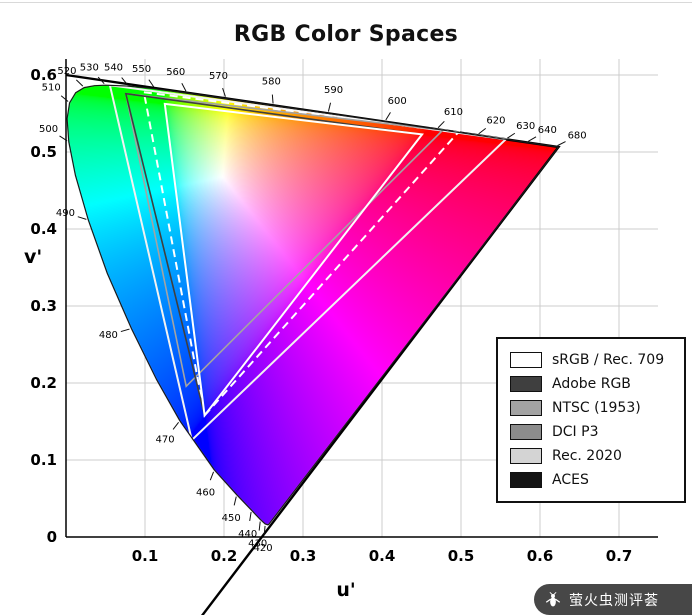 This screenshot has width=692, height=615. What do you see at coordinates (257, 543) in the screenshot?
I see `wavelength-label: 430` at bounding box center [257, 543].